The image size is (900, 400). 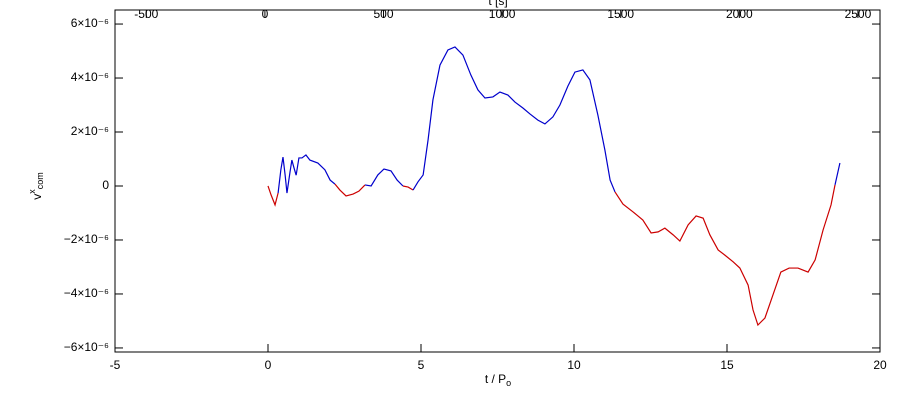 I want to click on x2-tick-label: 500, so click(x=384, y=14).